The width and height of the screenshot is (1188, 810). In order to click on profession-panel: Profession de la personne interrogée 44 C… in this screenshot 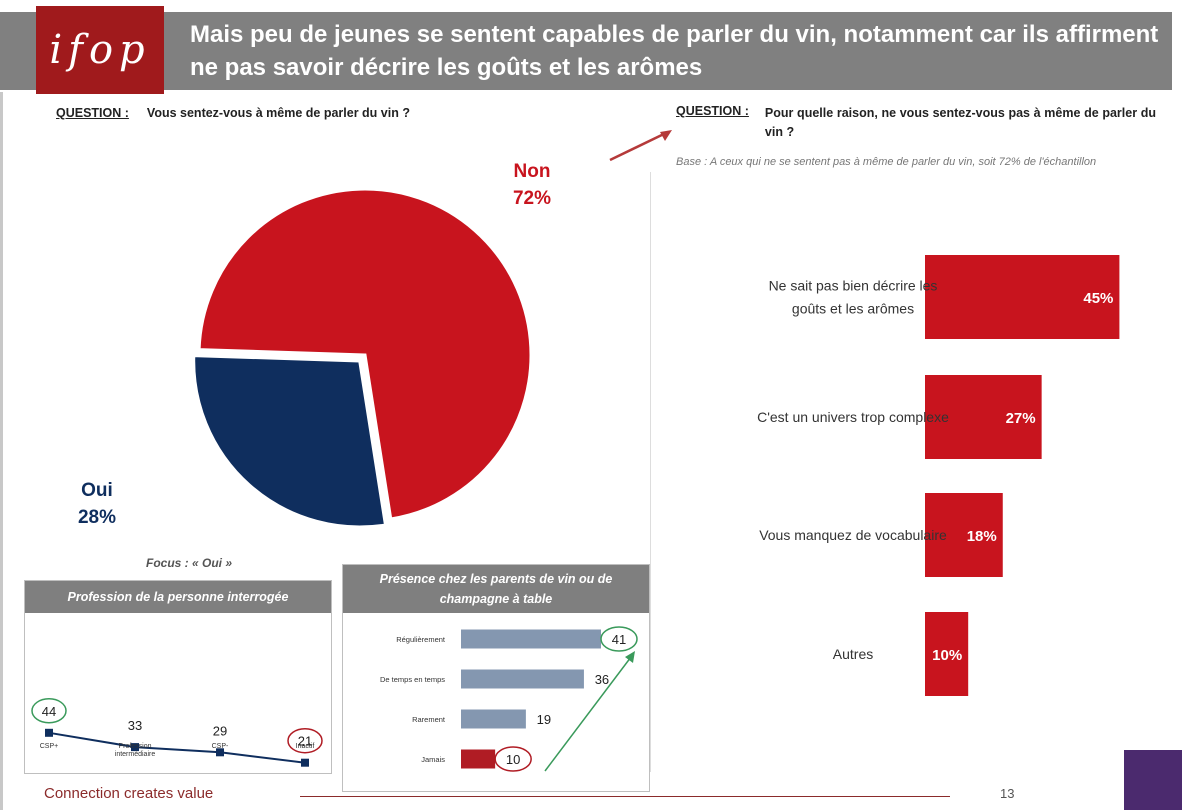, I will do `click(178, 677)`.